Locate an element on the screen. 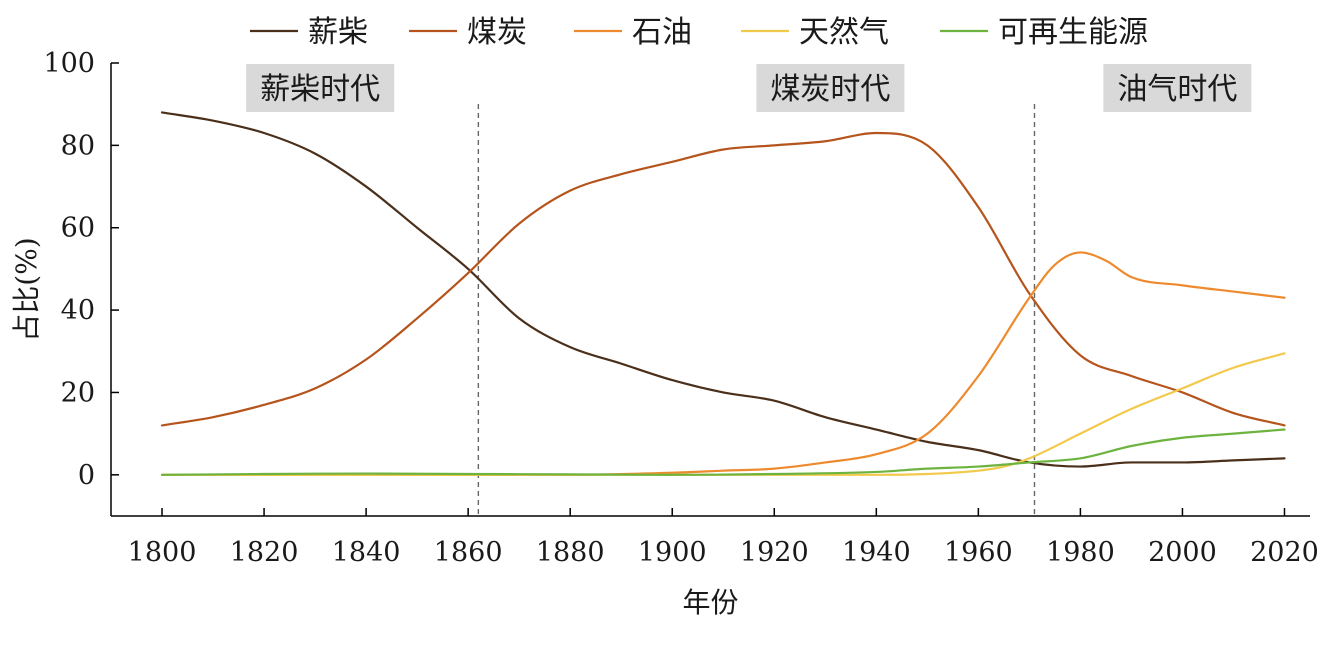 The image size is (1321, 652). y-tick-label: 40 is located at coordinates (78, 310).